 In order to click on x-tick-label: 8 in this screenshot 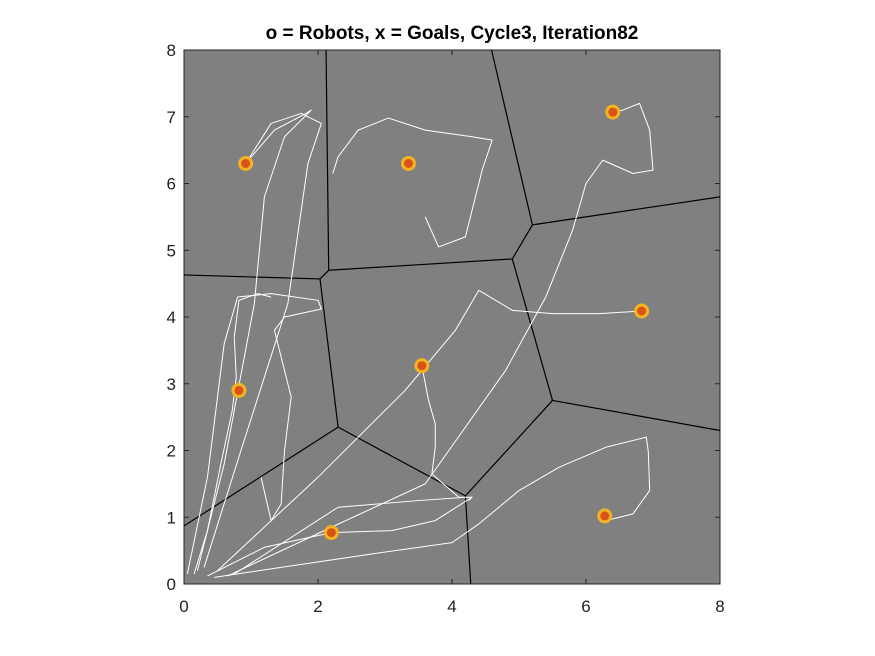, I will do `click(719, 606)`.